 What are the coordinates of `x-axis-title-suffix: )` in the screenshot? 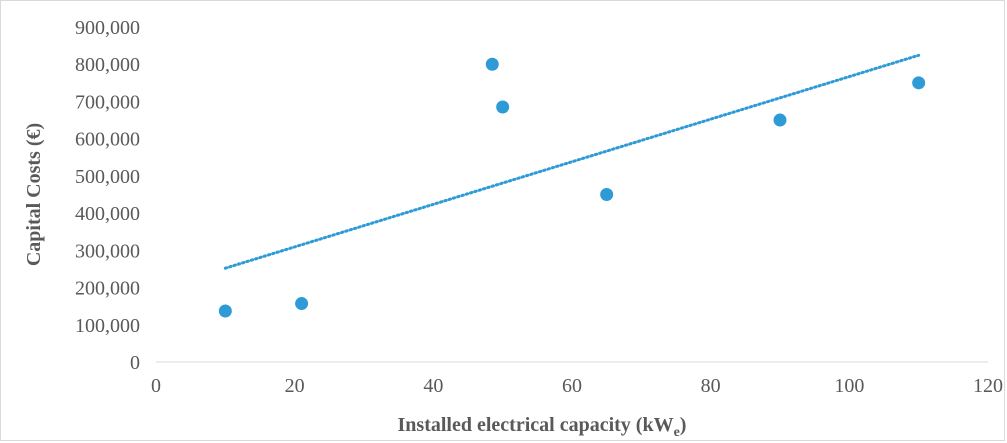 It's located at (683, 425).